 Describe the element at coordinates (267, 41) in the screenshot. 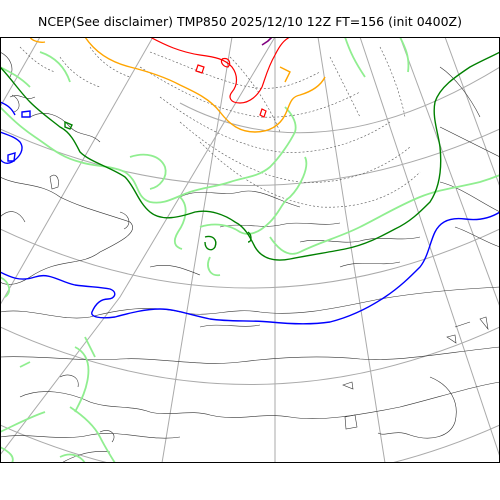

I see `isotherm-purple` at that location.